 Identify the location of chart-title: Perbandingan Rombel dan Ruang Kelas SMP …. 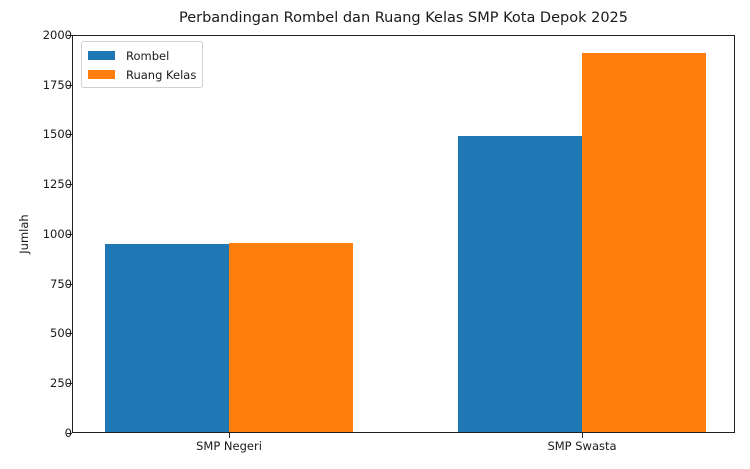
(403, 18).